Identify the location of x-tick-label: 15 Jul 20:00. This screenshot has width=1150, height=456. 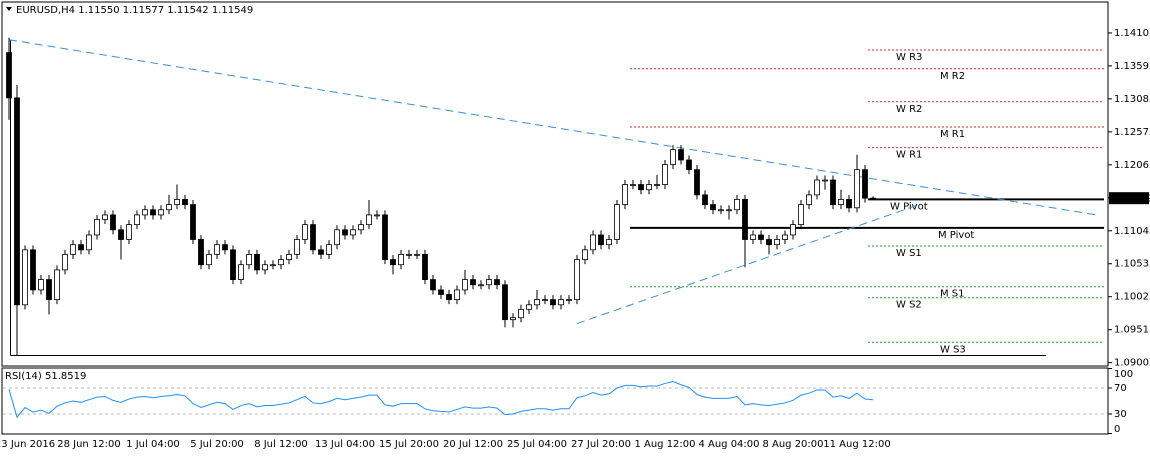
(409, 444).